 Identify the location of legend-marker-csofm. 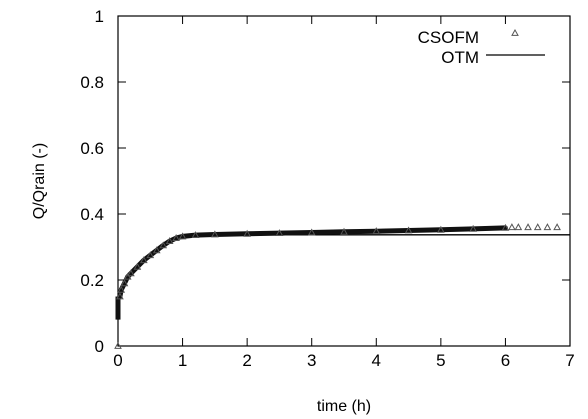
(515, 32).